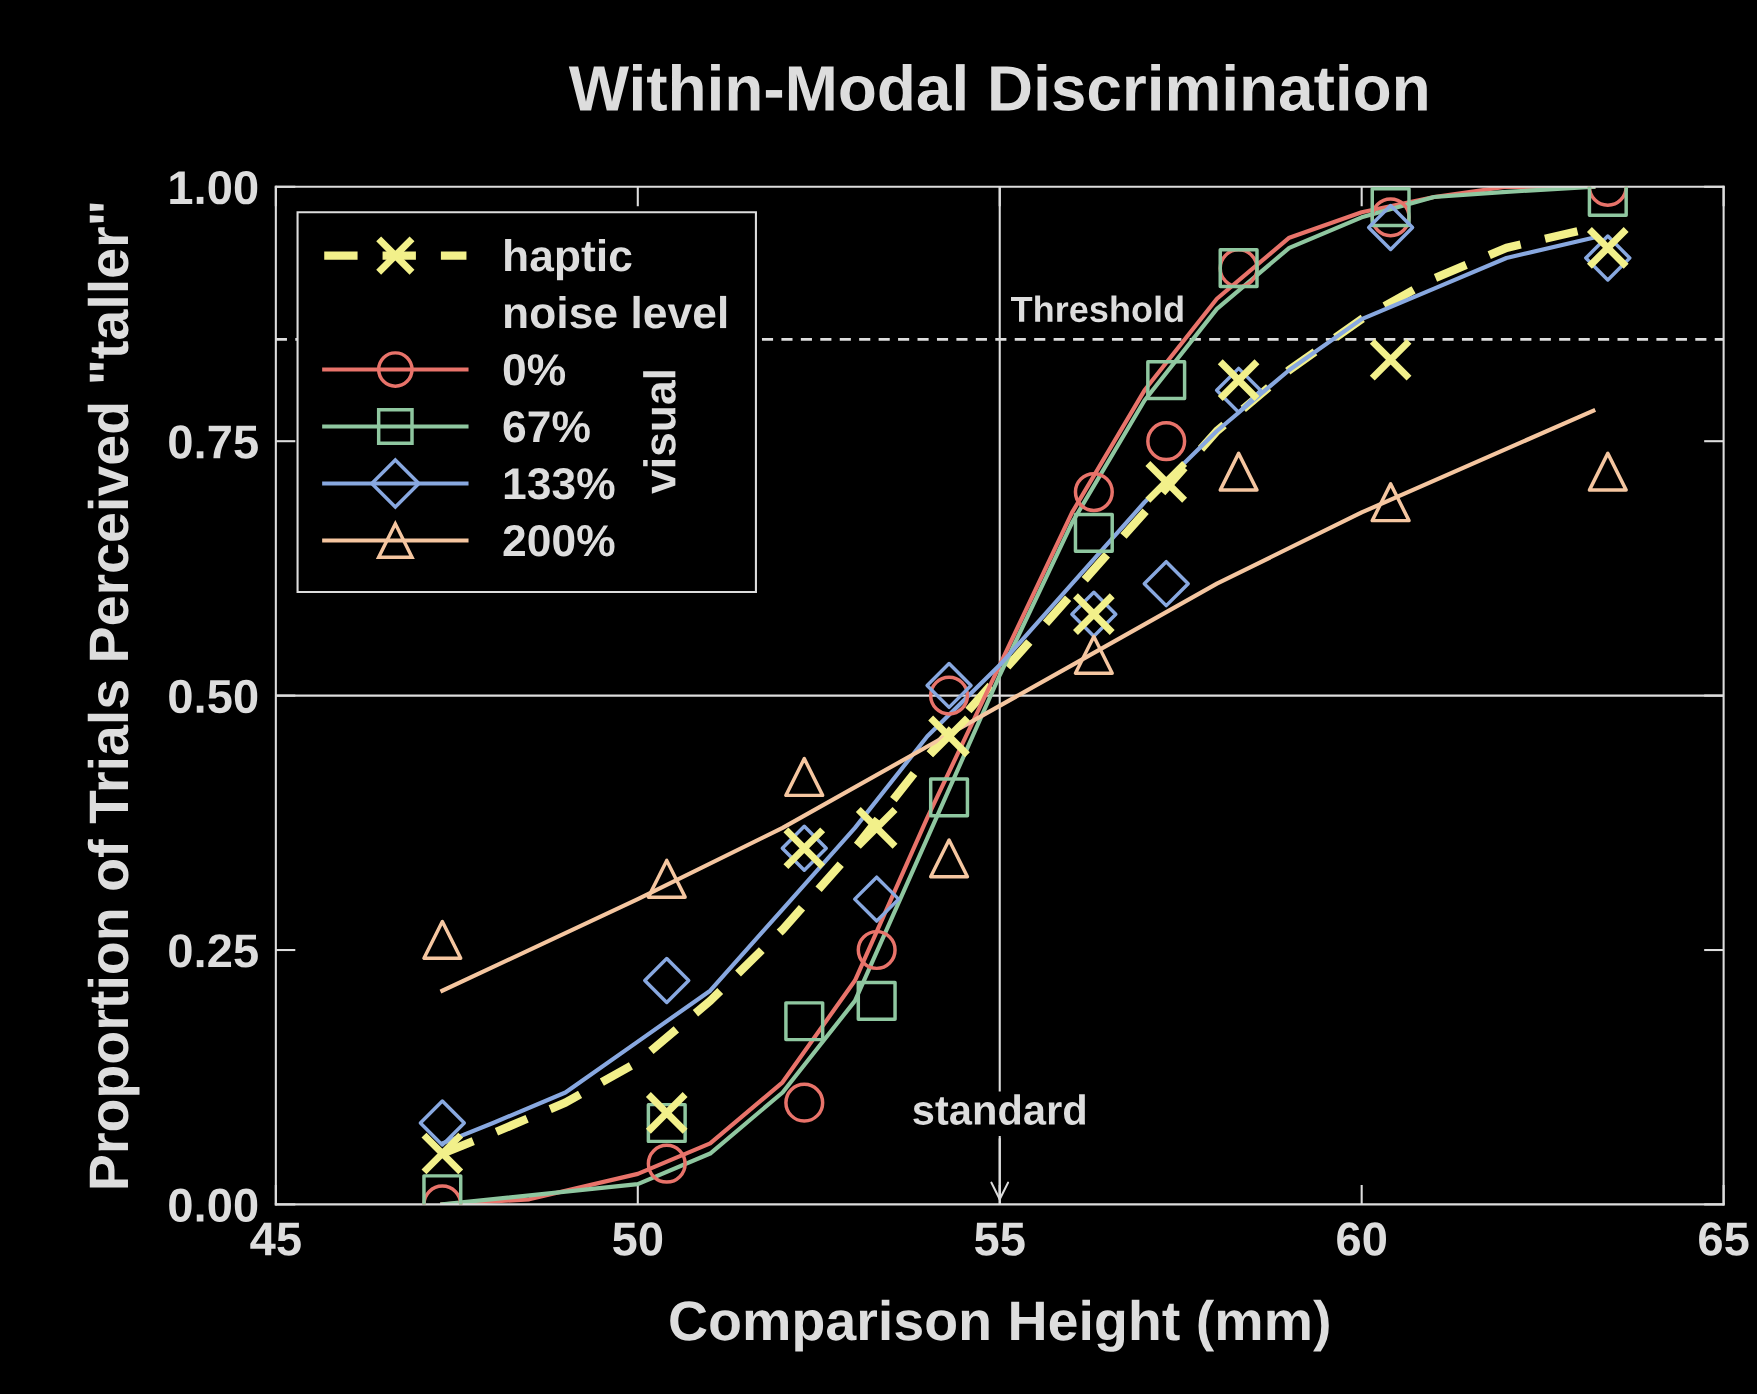  Describe the element at coordinates (534, 370) in the screenshot. I see `legend-label: 0%` at that location.